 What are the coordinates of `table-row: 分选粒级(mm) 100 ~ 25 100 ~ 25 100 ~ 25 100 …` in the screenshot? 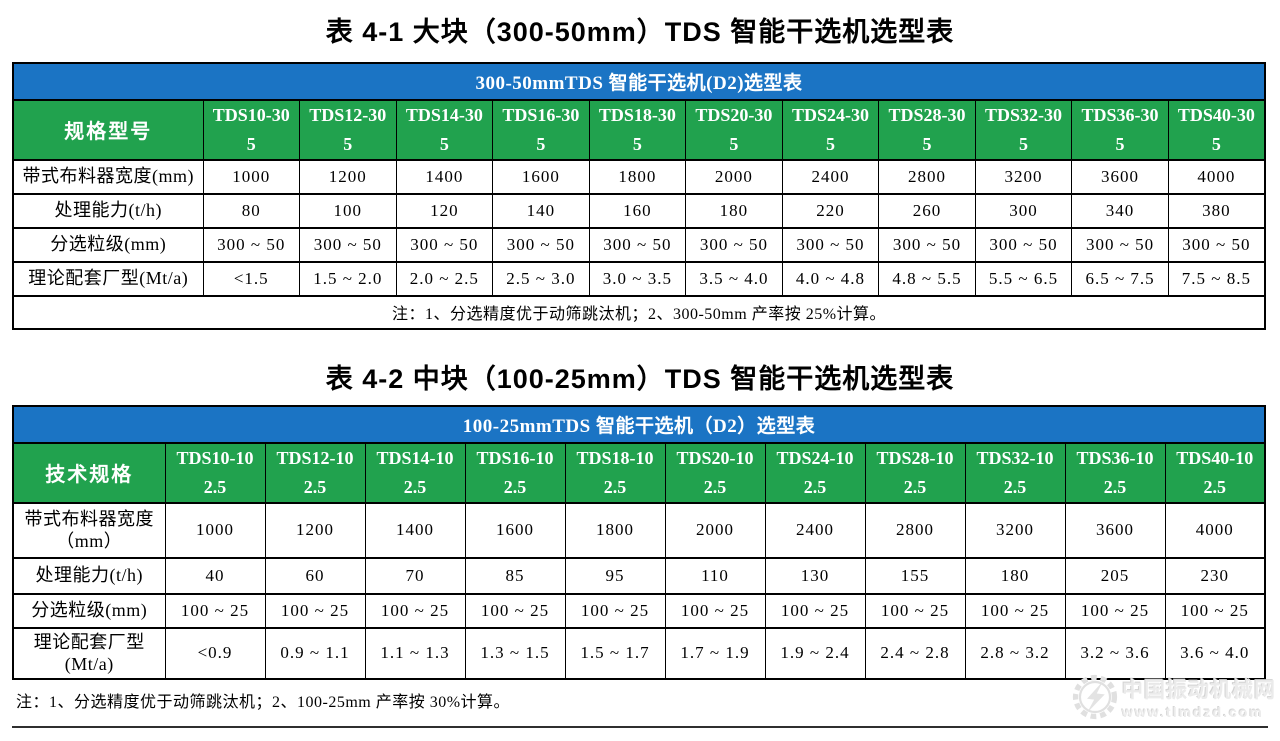 It's located at (639, 610).